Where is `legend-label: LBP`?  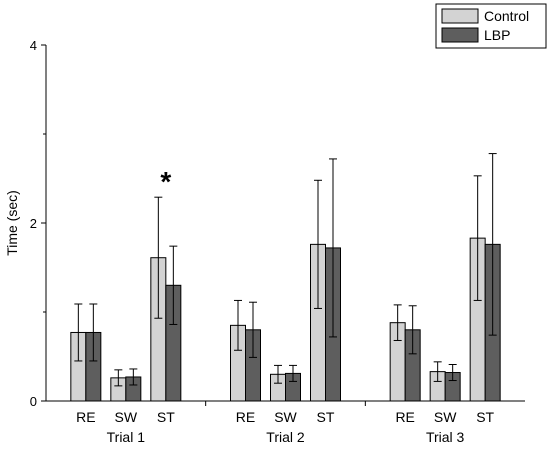 legend-label: LBP is located at coordinates (497, 35).